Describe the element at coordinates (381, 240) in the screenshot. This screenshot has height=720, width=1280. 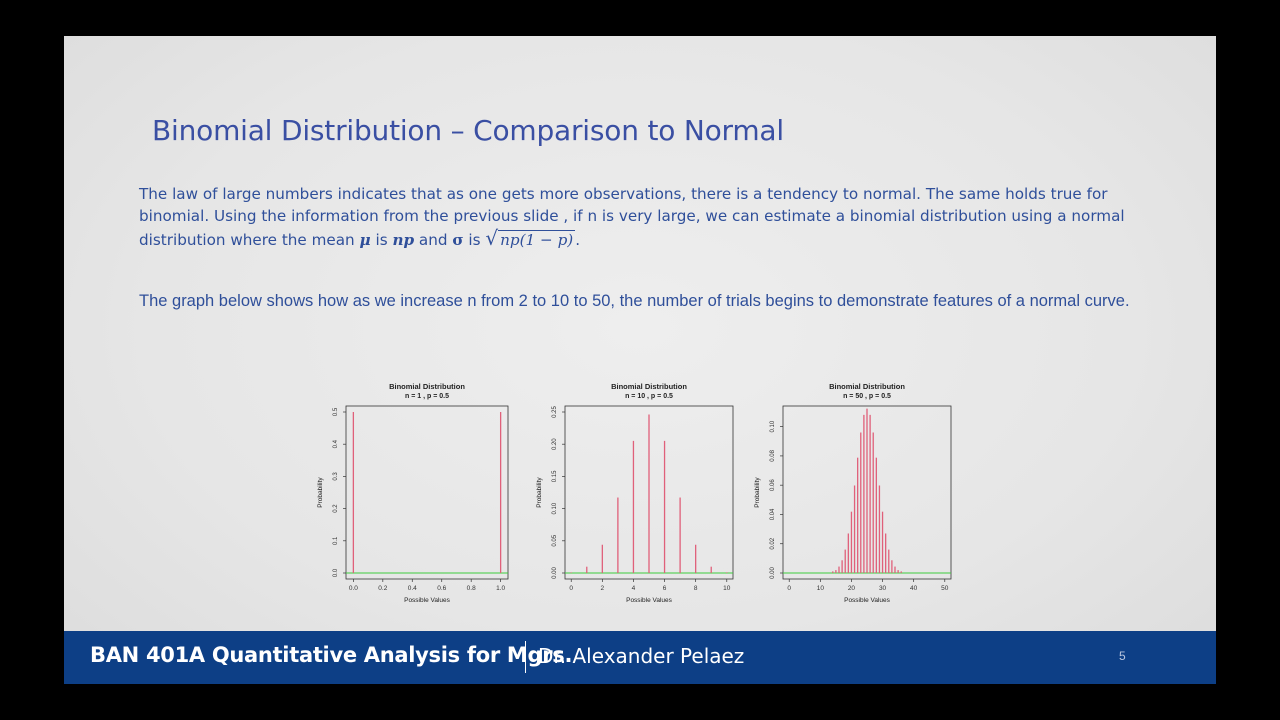
I see `para1-is1: is` at that location.